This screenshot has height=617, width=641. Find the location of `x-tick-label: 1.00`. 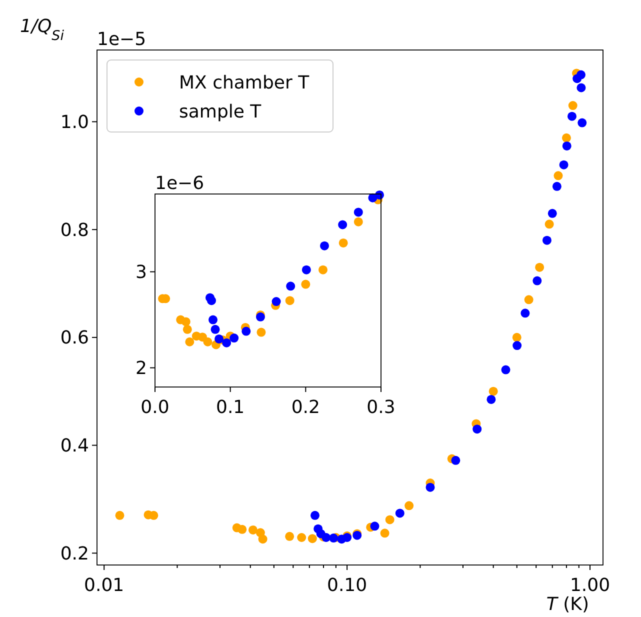

x-tick-label: 1.00 is located at coordinates (590, 585).